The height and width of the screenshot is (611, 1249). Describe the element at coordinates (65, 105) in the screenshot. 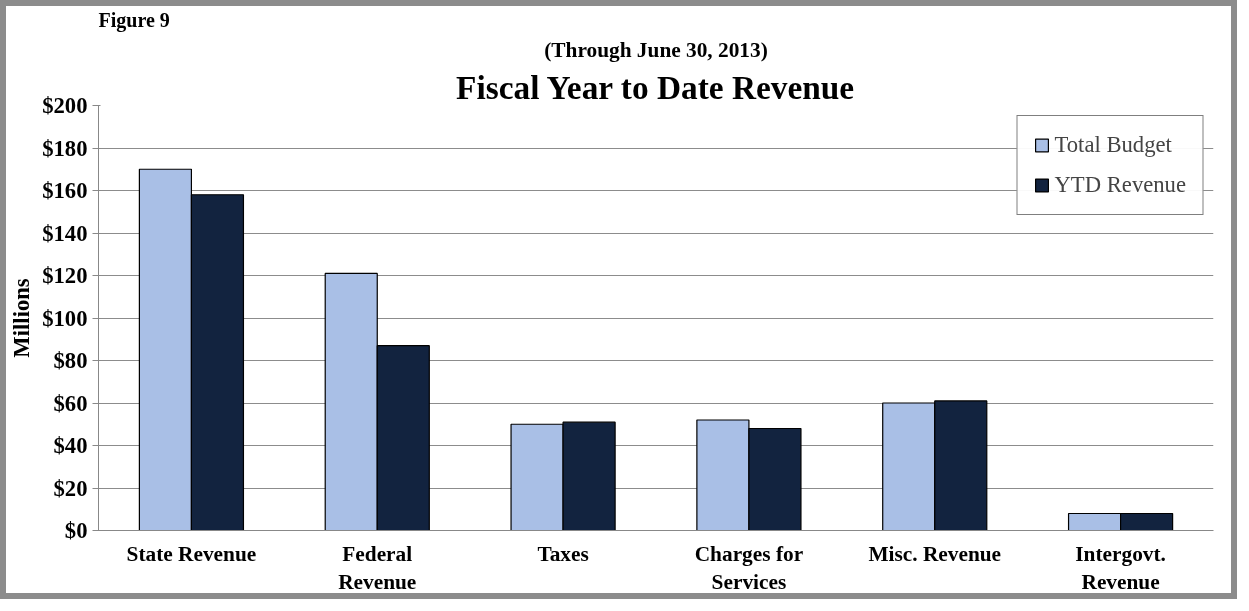

I see `y-tick-label: $200` at that location.